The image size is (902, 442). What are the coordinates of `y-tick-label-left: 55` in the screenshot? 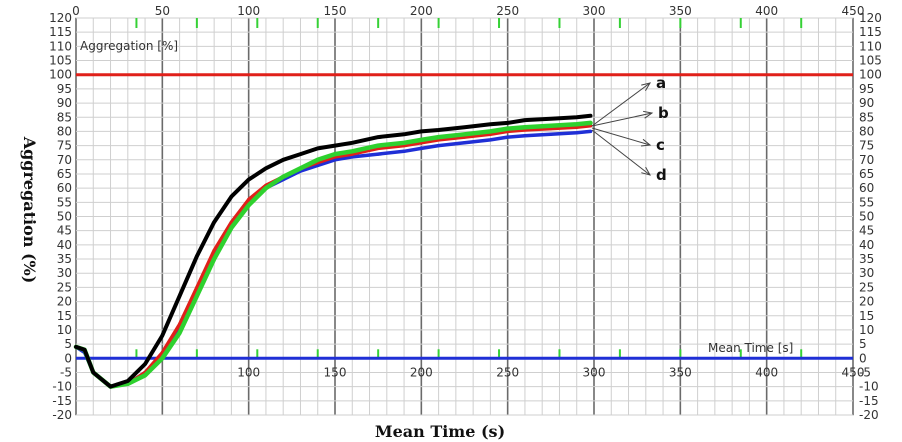 It's located at (64, 202).